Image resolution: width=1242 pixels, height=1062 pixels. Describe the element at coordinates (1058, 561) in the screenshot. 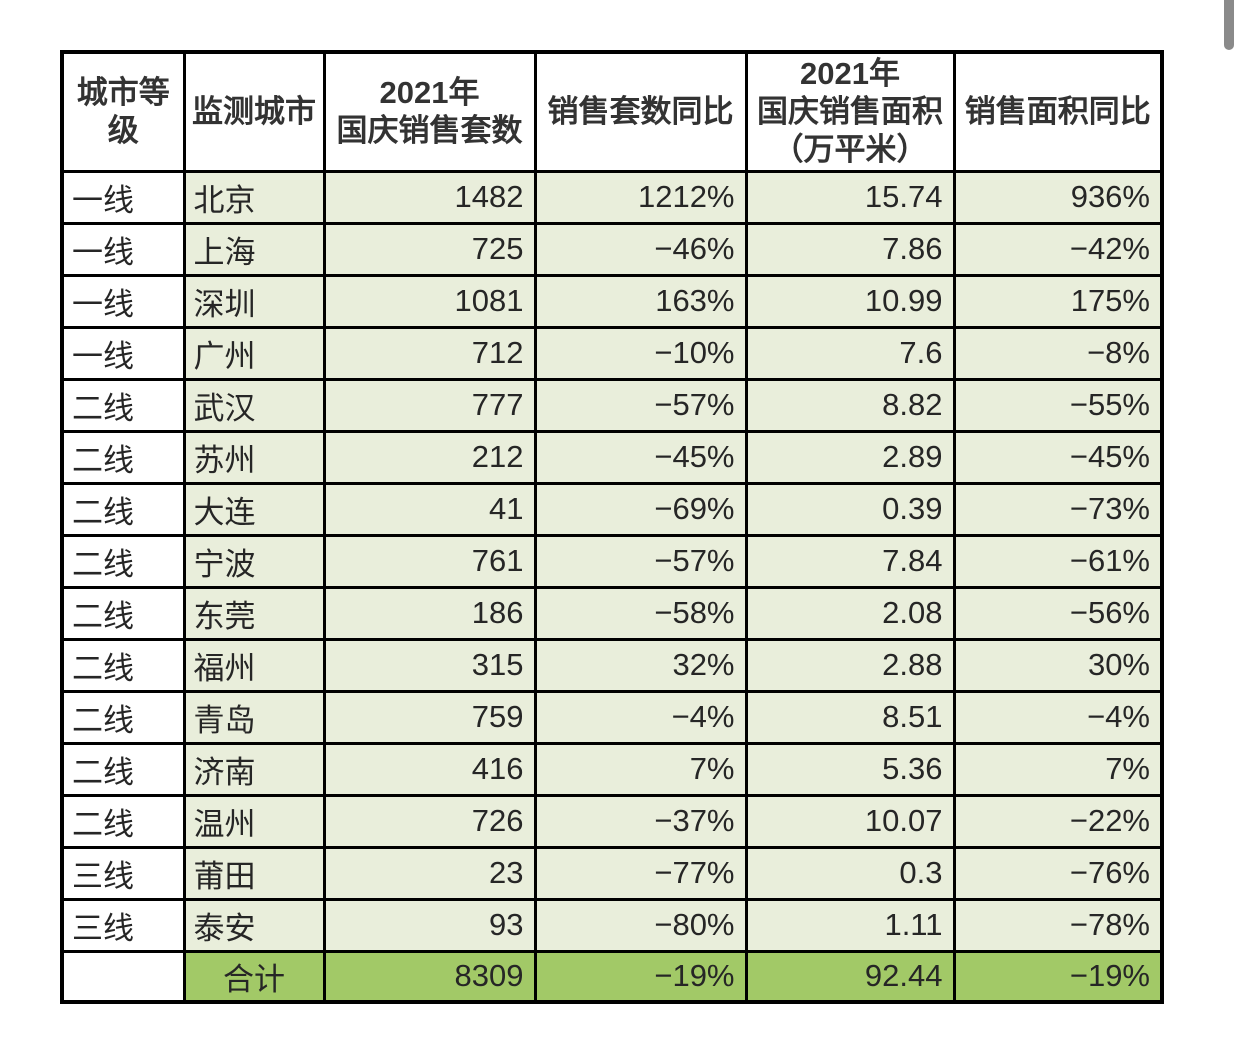

I see `area-yoy-cell: −61%` at that location.